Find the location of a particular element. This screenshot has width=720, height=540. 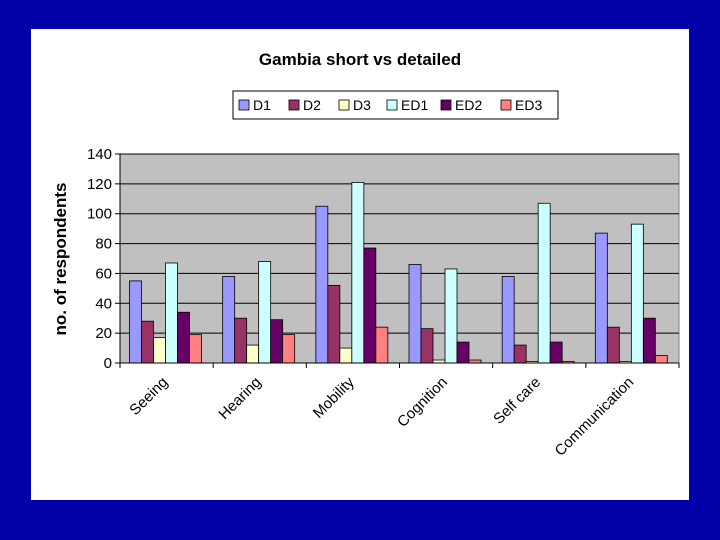

bar-ed3-hearing is located at coordinates (289, 349).